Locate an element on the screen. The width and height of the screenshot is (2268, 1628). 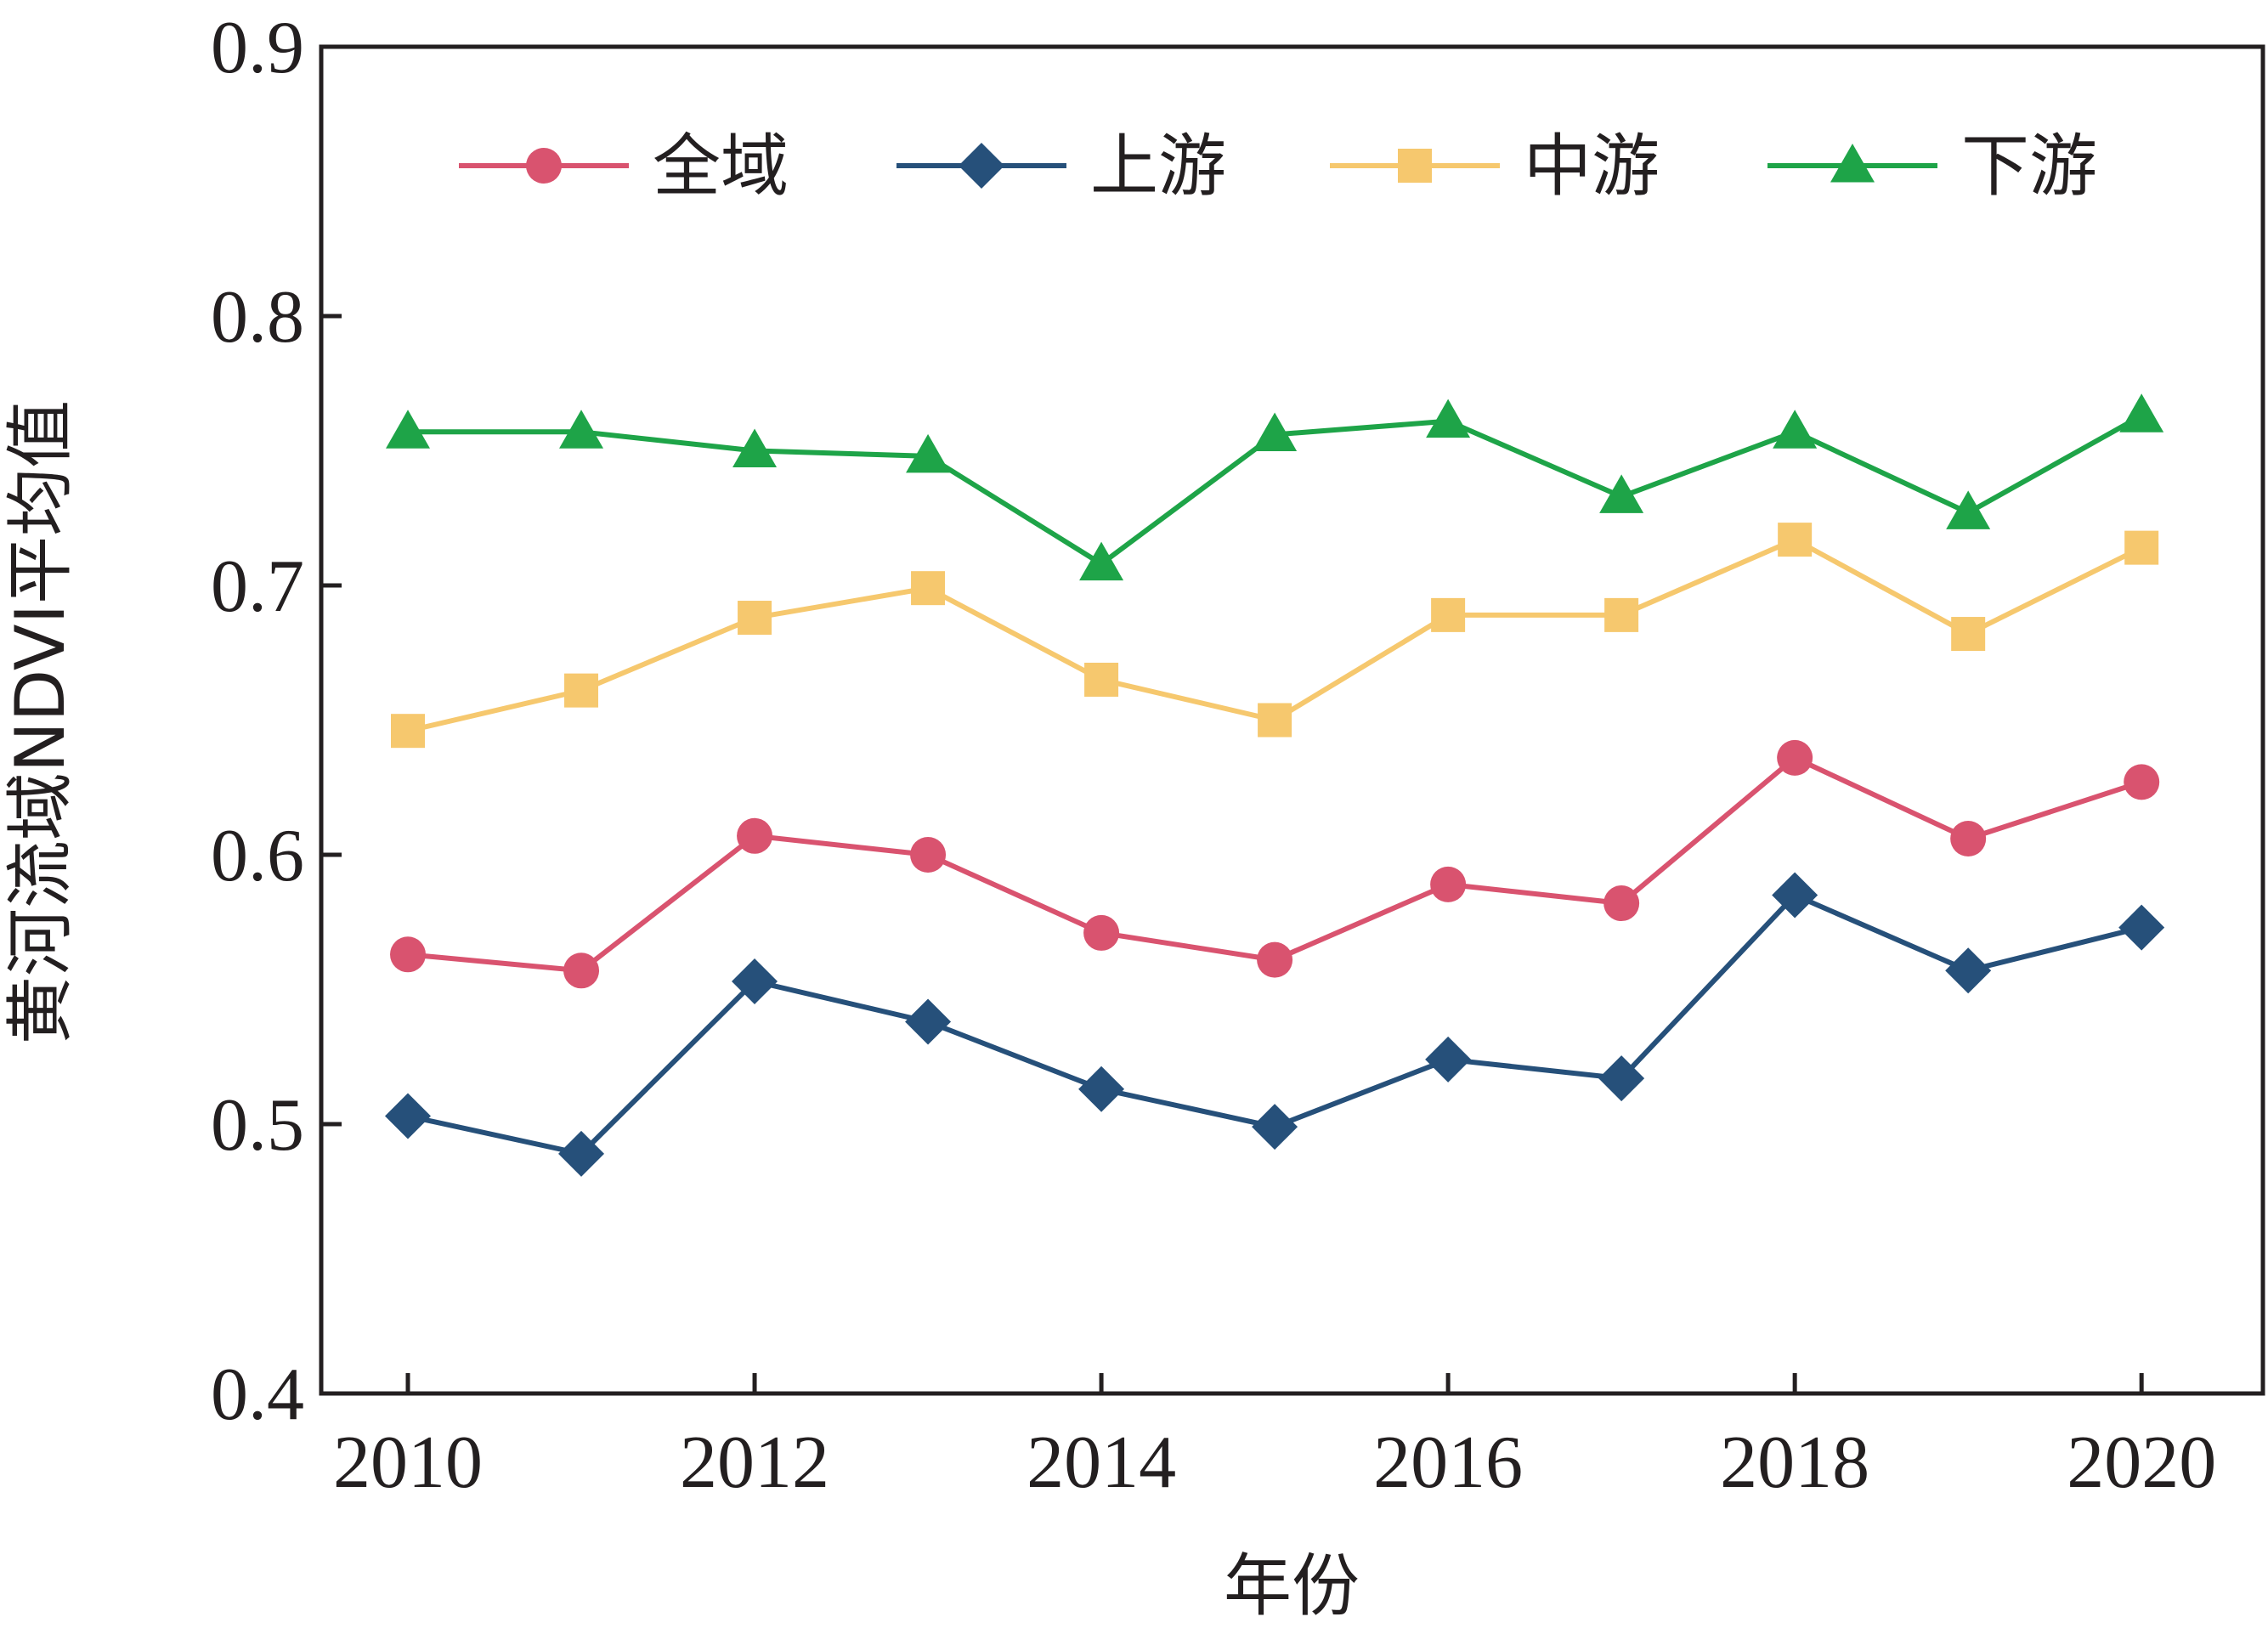
x-tick-label: 2018 is located at coordinates (1795, 1463).